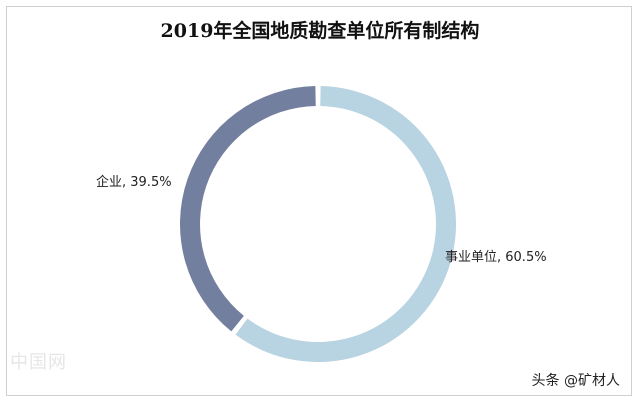 This screenshot has height=404, width=640. I want to click on watermark-text: 头条 @矿材人, so click(575, 381).